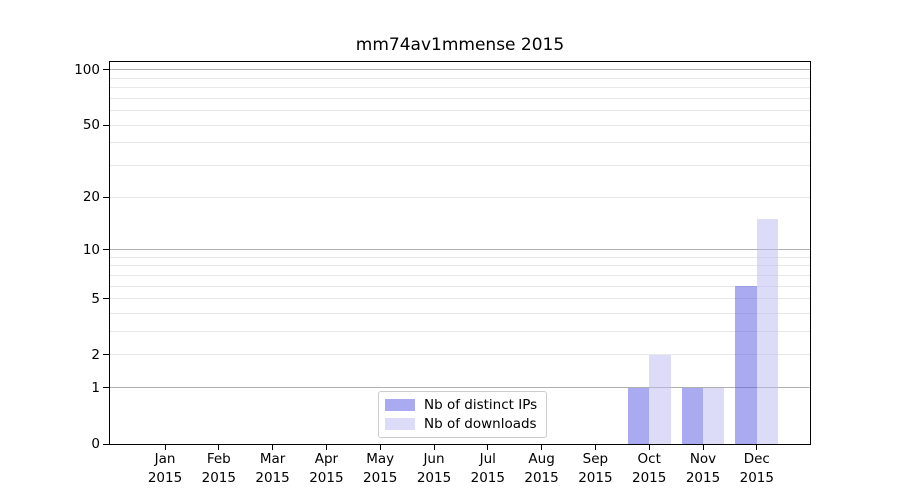 The height and width of the screenshot is (500, 900). What do you see at coordinates (165, 459) in the screenshot?
I see `x-tick-month: Jan` at bounding box center [165, 459].